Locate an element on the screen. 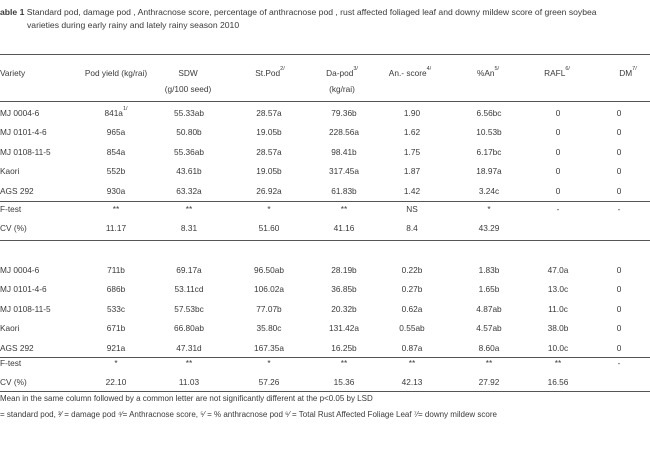 This screenshot has height=450, width=650. bottom-rule is located at coordinates (325, 391).